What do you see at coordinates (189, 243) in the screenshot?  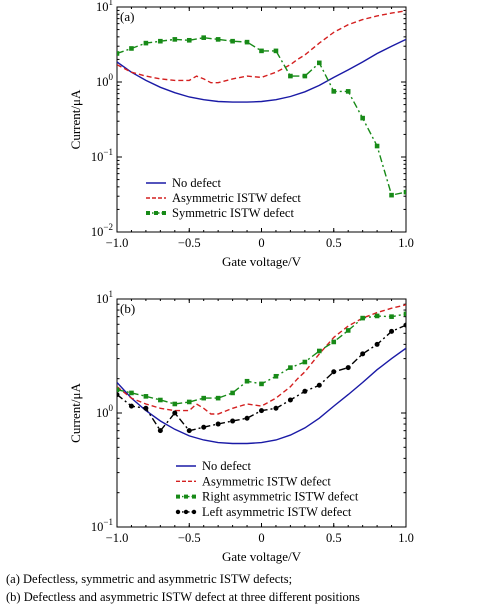 I see `chart-0-xtick-label: −0.5` at bounding box center [189, 243].